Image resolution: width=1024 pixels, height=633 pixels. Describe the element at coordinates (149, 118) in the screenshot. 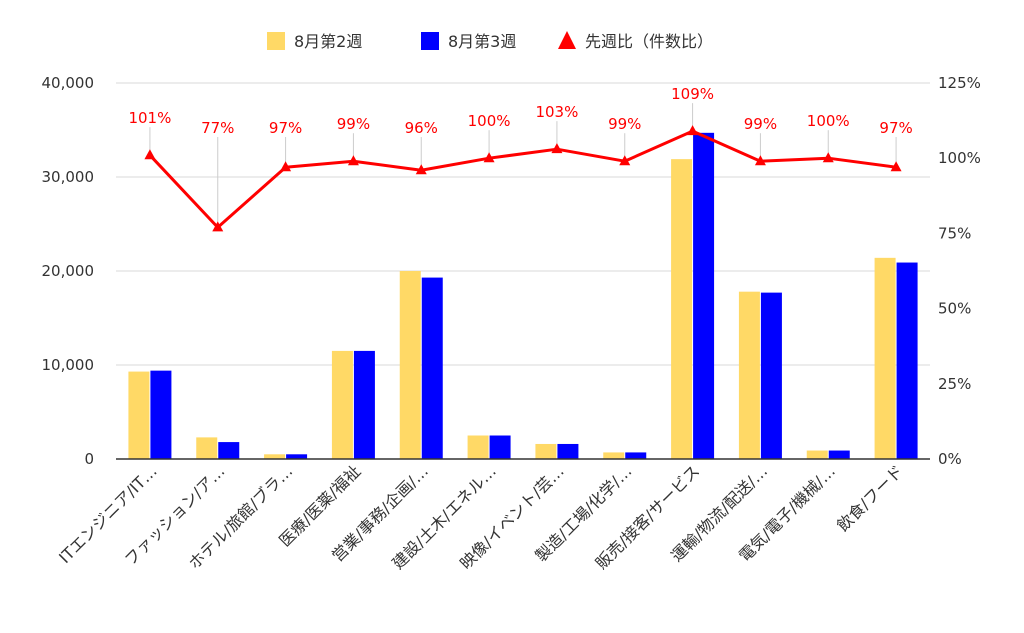

I see `ratio-data-label: 101%` at that location.